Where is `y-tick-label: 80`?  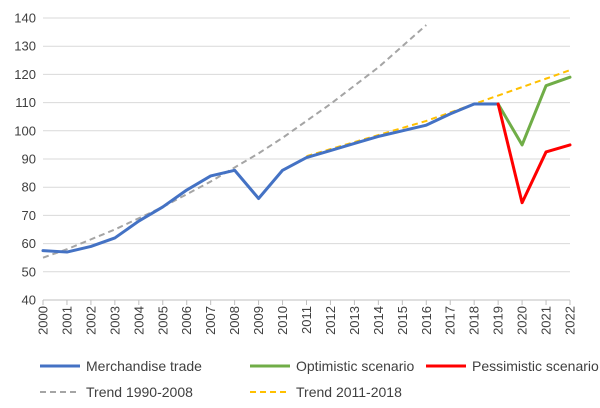
y-tick-label: 80 is located at coordinates (29, 187).